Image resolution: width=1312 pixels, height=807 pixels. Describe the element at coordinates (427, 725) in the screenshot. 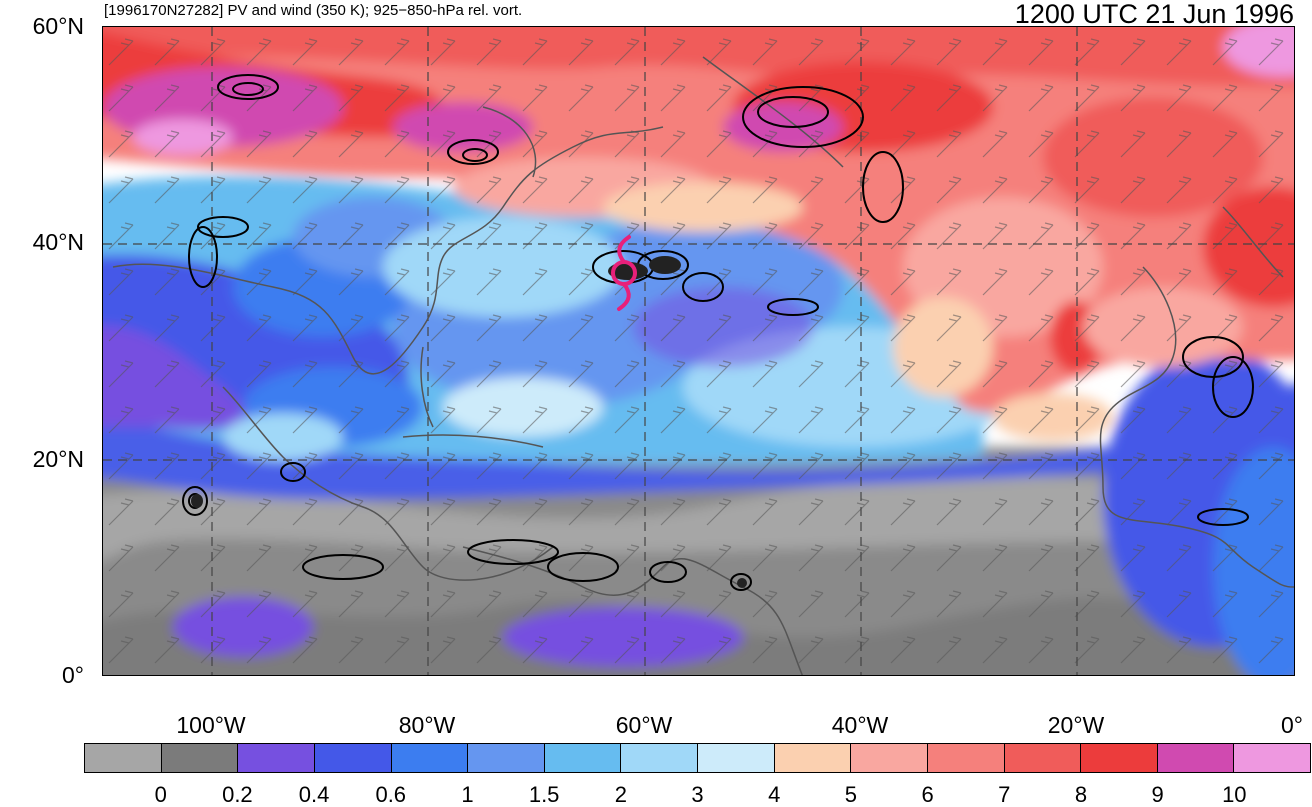

I see `lon-label-80w: 80°W` at that location.